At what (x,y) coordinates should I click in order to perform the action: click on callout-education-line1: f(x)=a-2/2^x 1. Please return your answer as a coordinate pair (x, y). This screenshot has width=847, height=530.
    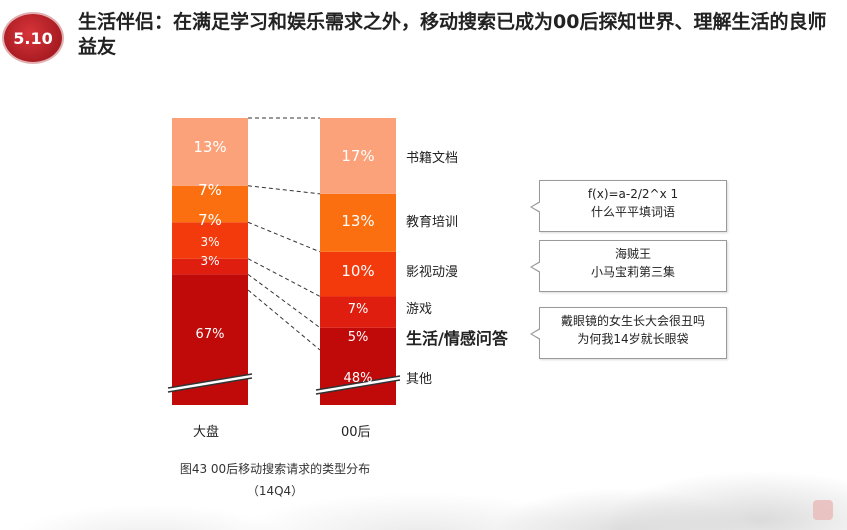
    Looking at the image, I should click on (633, 194).